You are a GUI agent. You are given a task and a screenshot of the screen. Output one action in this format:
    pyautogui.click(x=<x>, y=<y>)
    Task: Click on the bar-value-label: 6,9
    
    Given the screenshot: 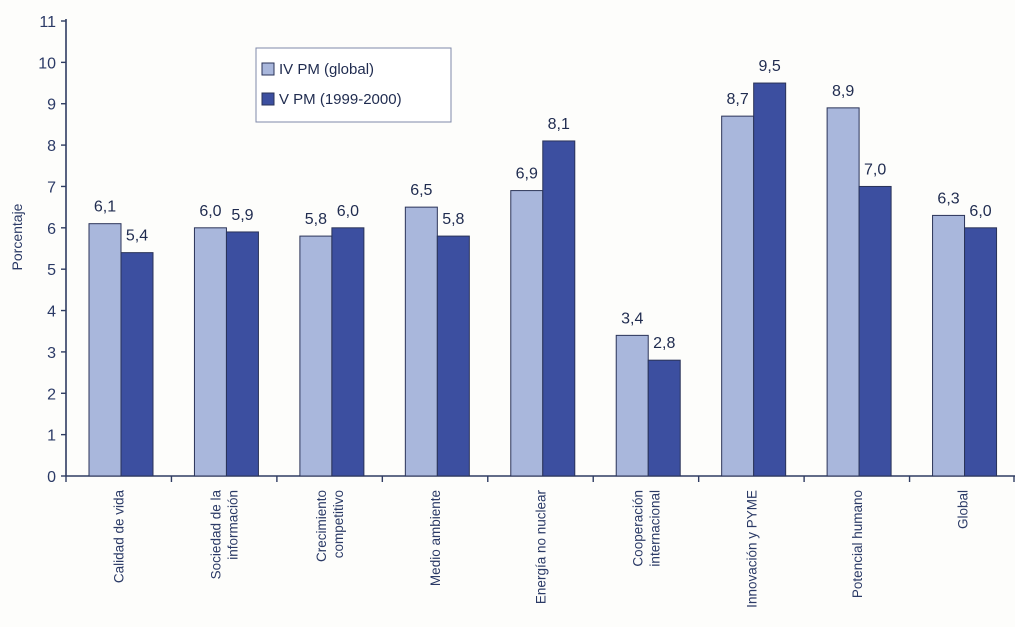 What is the action you would take?
    pyautogui.click(x=527, y=174)
    